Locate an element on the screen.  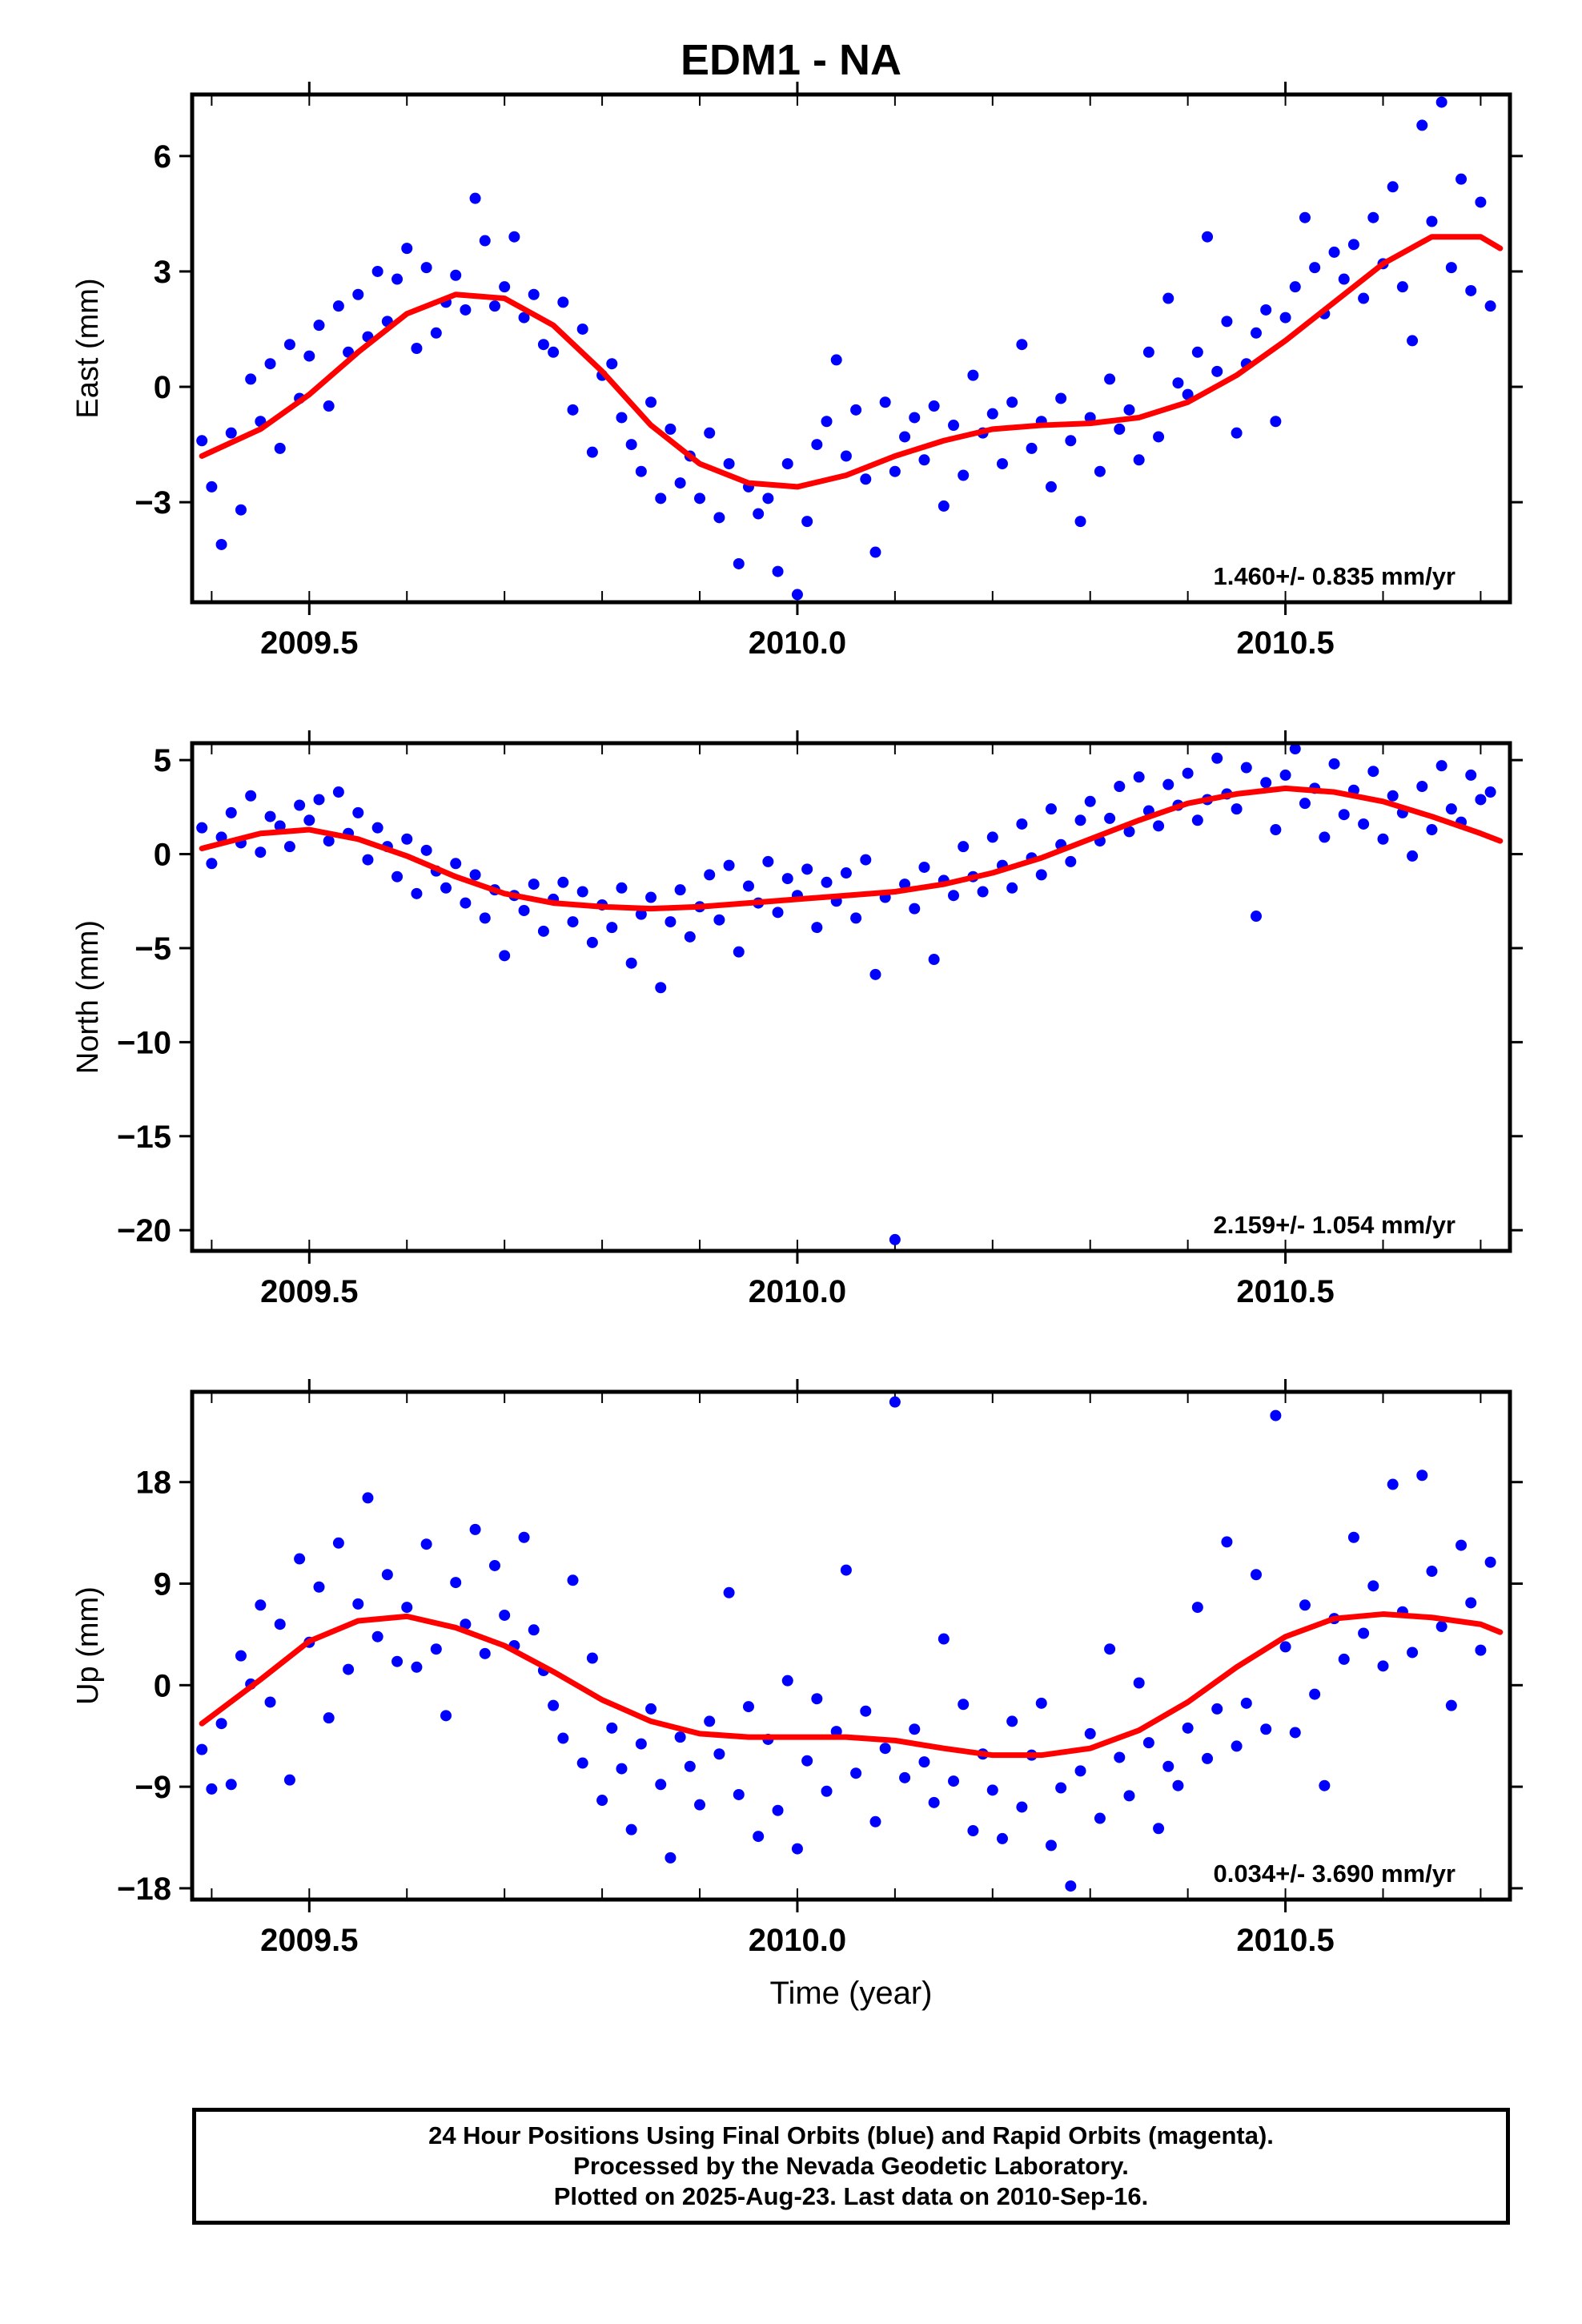
rate-annotation: 2.159+/- 1.054 mm/yr is located at coordinates (1335, 1225).